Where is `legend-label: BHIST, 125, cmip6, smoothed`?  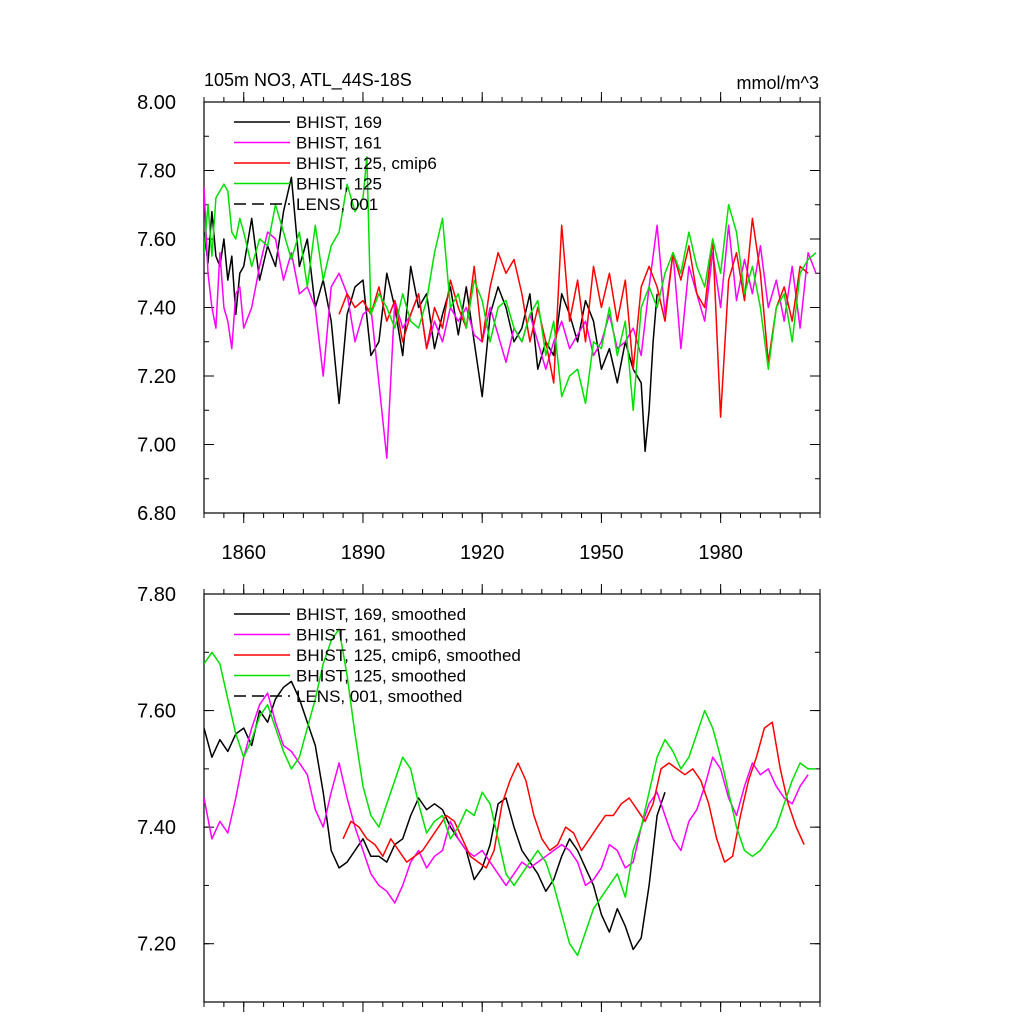 legend-label: BHIST, 125, cmip6, smoothed is located at coordinates (408, 655).